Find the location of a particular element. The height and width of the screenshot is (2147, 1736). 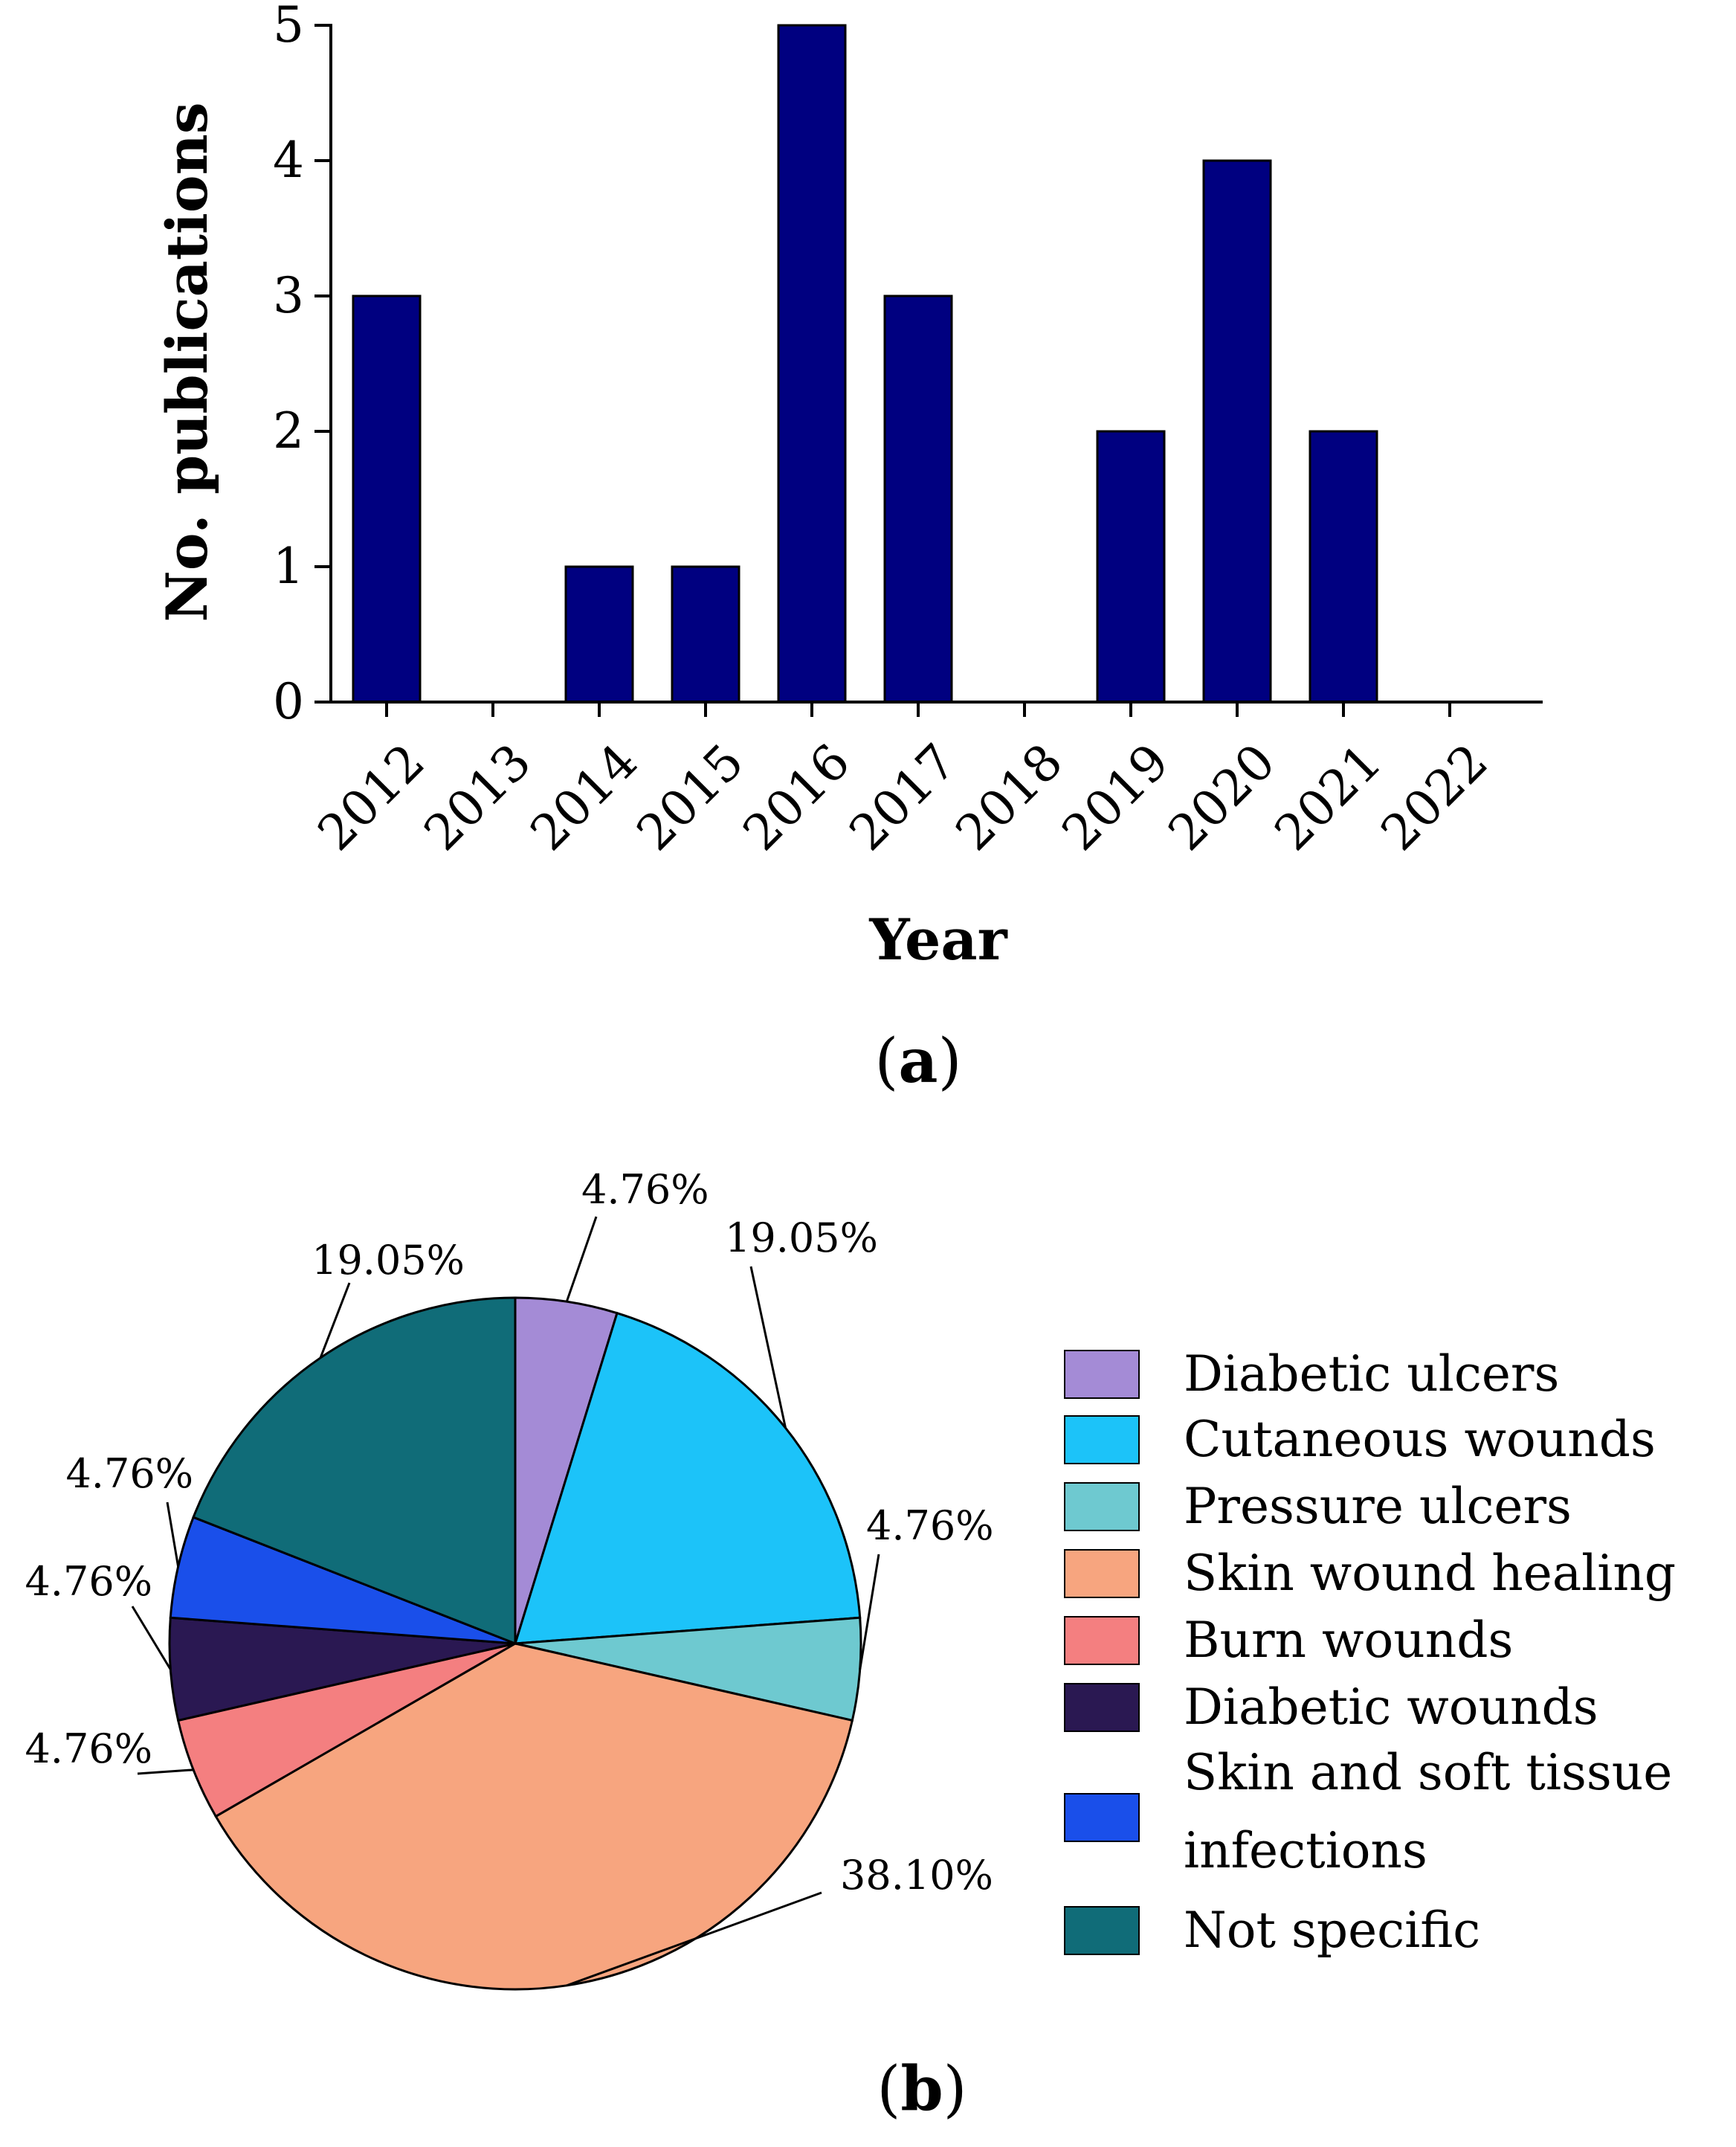

bar-2021 is located at coordinates (1343, 567).